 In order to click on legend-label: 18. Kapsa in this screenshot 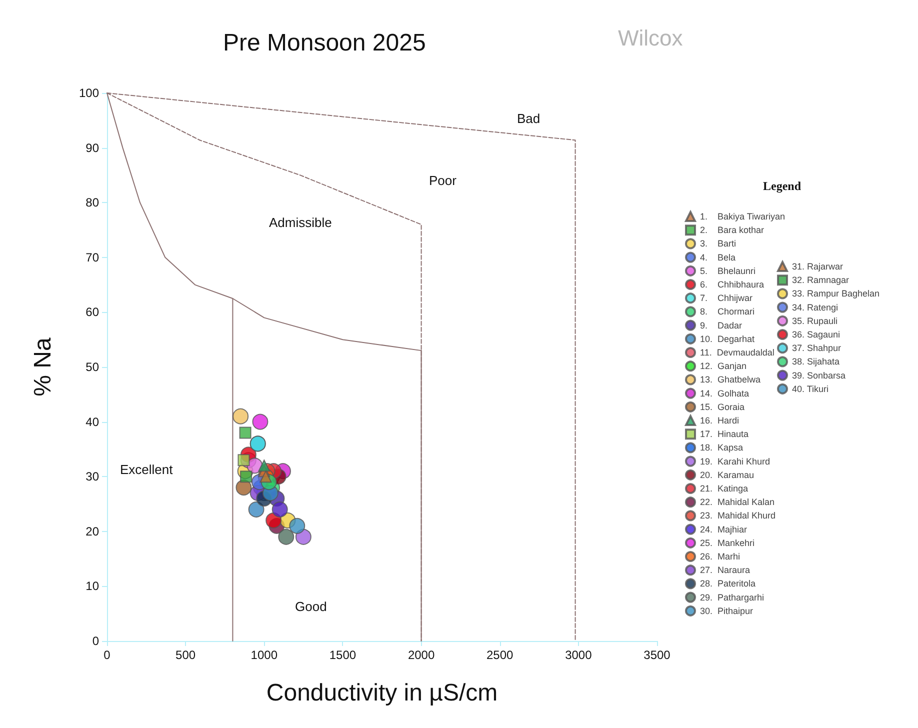, I will do `click(722, 447)`.